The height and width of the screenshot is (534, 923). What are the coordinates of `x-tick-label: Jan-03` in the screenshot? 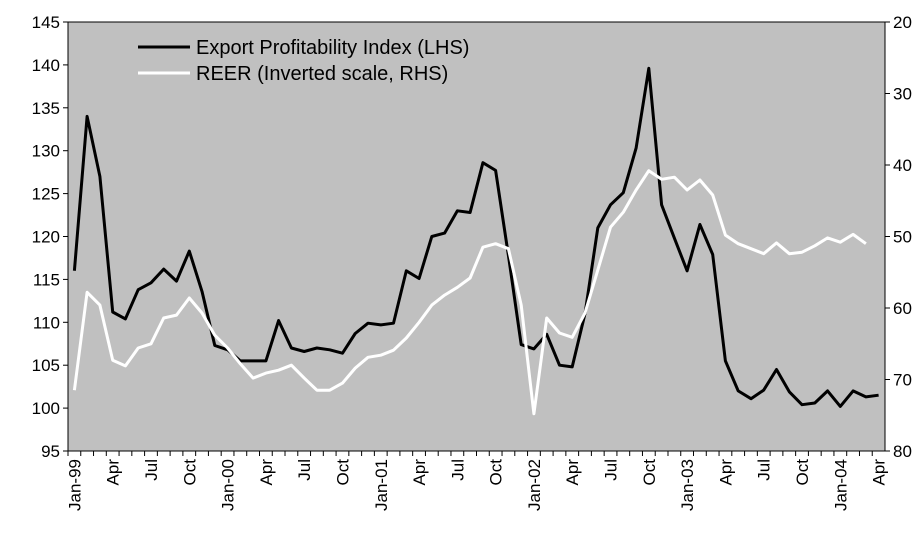 It's located at (687, 485).